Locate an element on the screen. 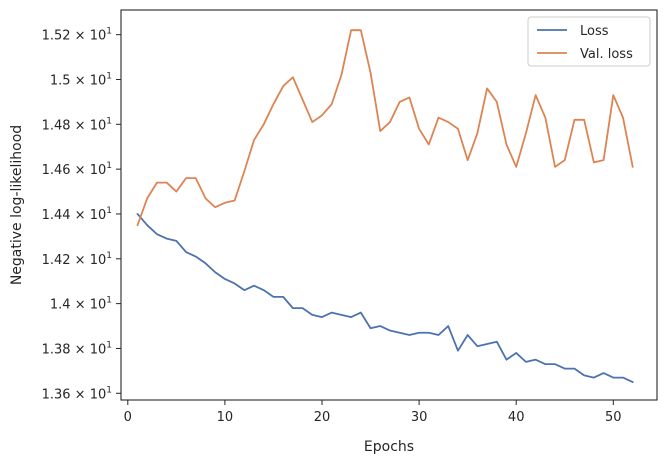  x-tick-label: 20 is located at coordinates (322, 417).